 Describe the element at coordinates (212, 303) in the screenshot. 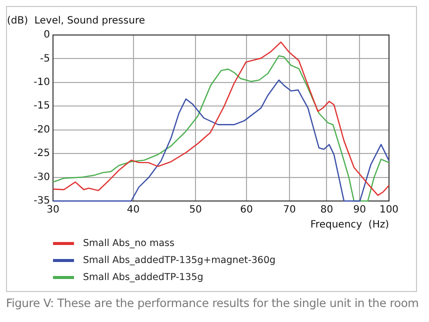

I see `text: Figure V: These are the performance results for the single unit in the room` at that location.